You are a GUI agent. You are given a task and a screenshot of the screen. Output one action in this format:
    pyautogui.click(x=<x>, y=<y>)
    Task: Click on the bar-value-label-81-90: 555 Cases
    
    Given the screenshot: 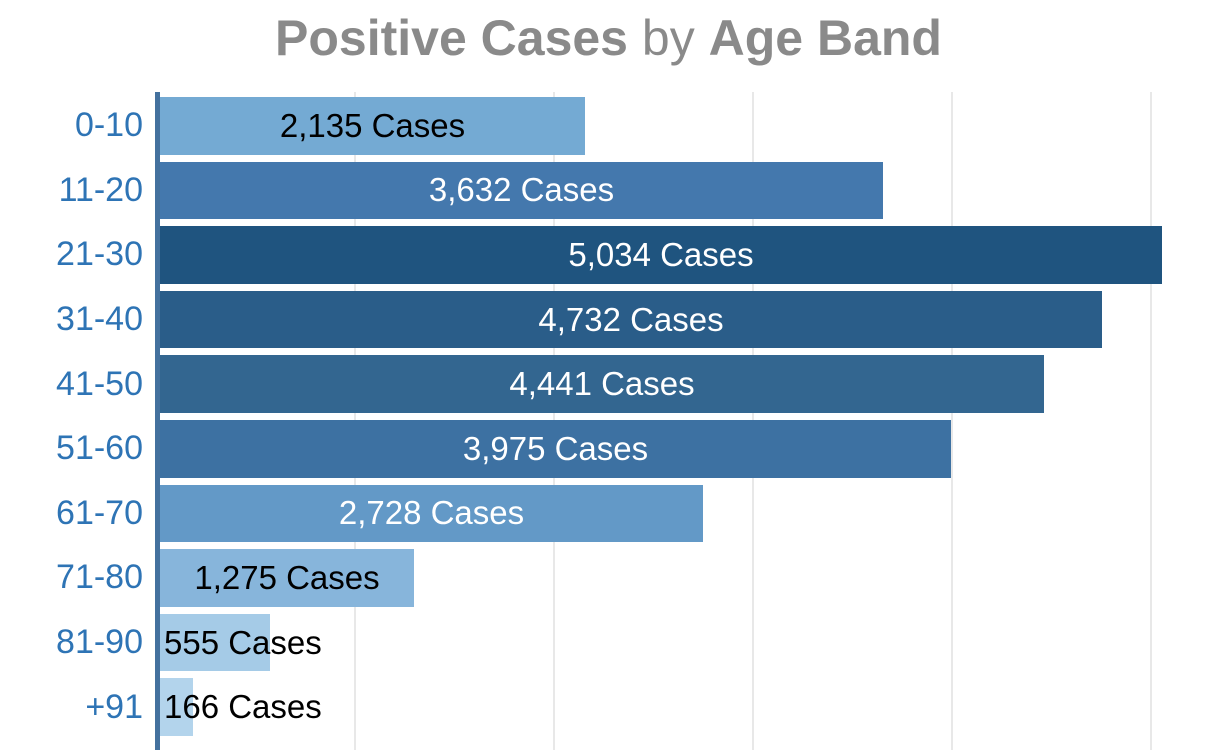 What is the action you would take?
    pyautogui.click(x=243, y=642)
    